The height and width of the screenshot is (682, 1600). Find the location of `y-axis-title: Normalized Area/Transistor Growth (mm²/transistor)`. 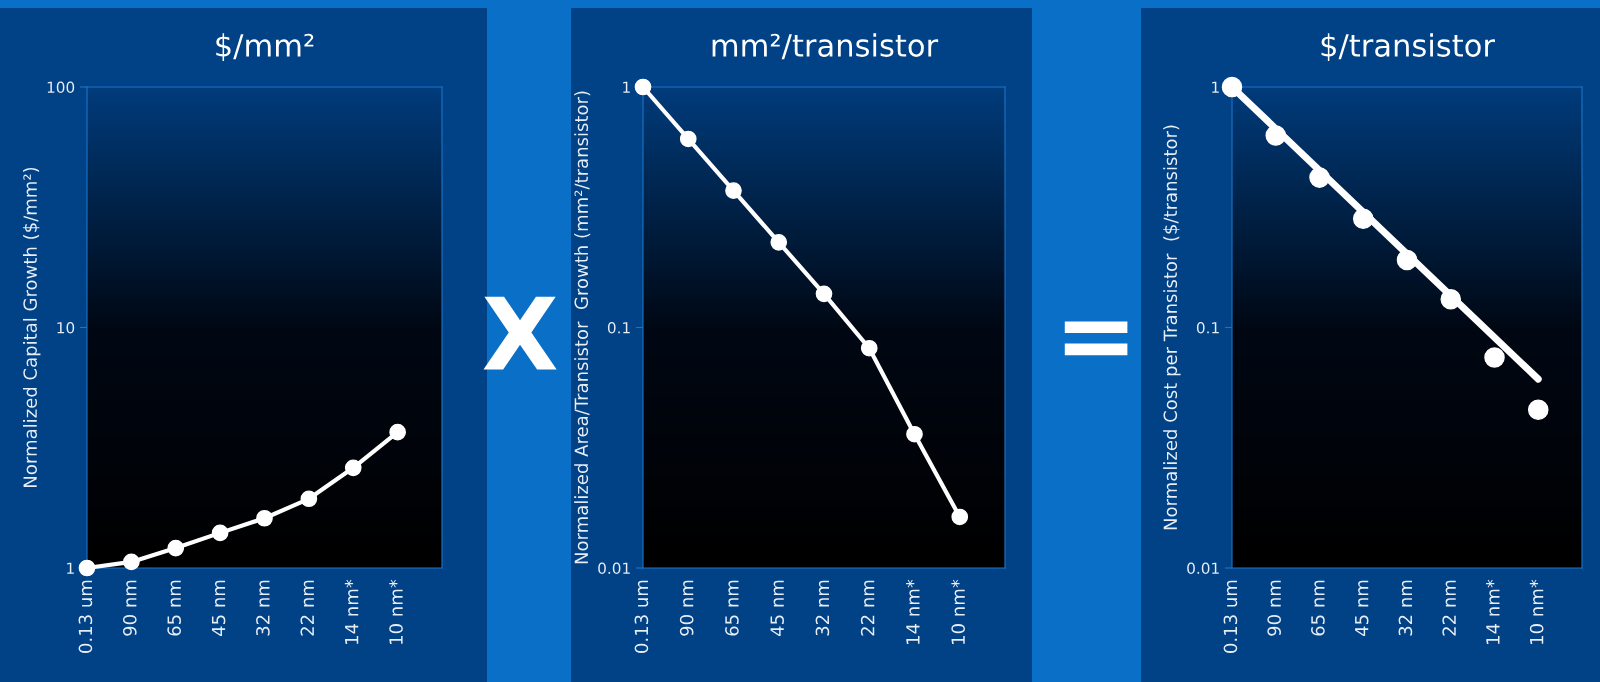

y-axis-title: Normalized Area/Transistor Growth (mm²/transistor) is located at coordinates (582, 327).